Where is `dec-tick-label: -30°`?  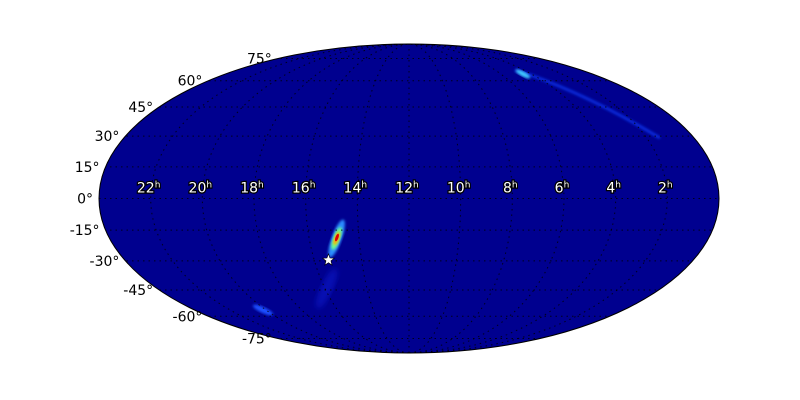
dec-tick-label: -30° is located at coordinates (105, 262).